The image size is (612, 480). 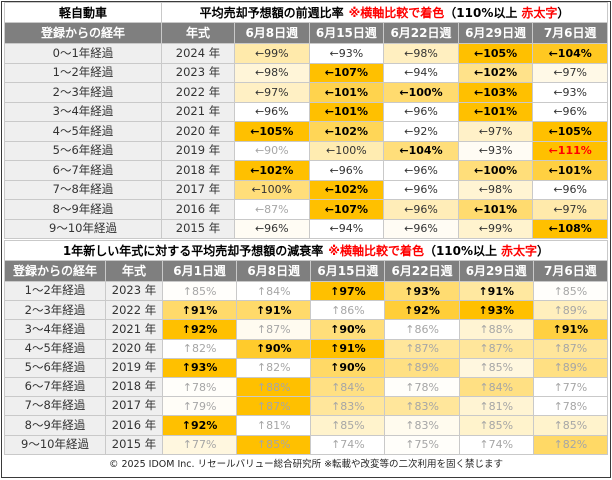 What do you see at coordinates (55, 444) in the screenshot?
I see `table2-age-label: 9〜10年経過` at bounding box center [55, 444].